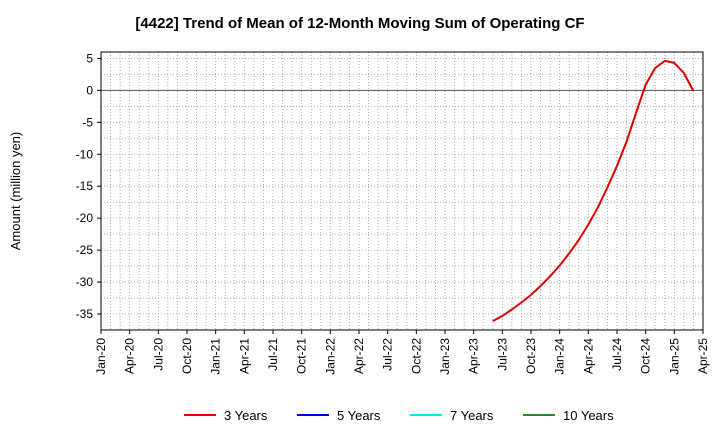 The image size is (720, 440). I want to click on x-tick-label: Jul-22, so click(388, 354).